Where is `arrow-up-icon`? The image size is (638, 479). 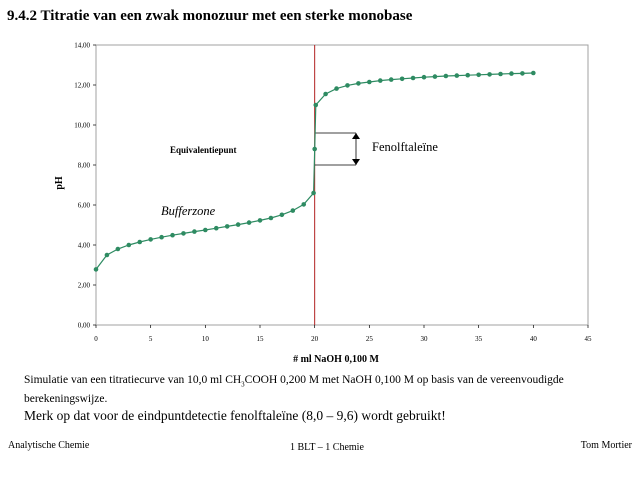
arrow-up-icon is located at coordinates (356, 136).